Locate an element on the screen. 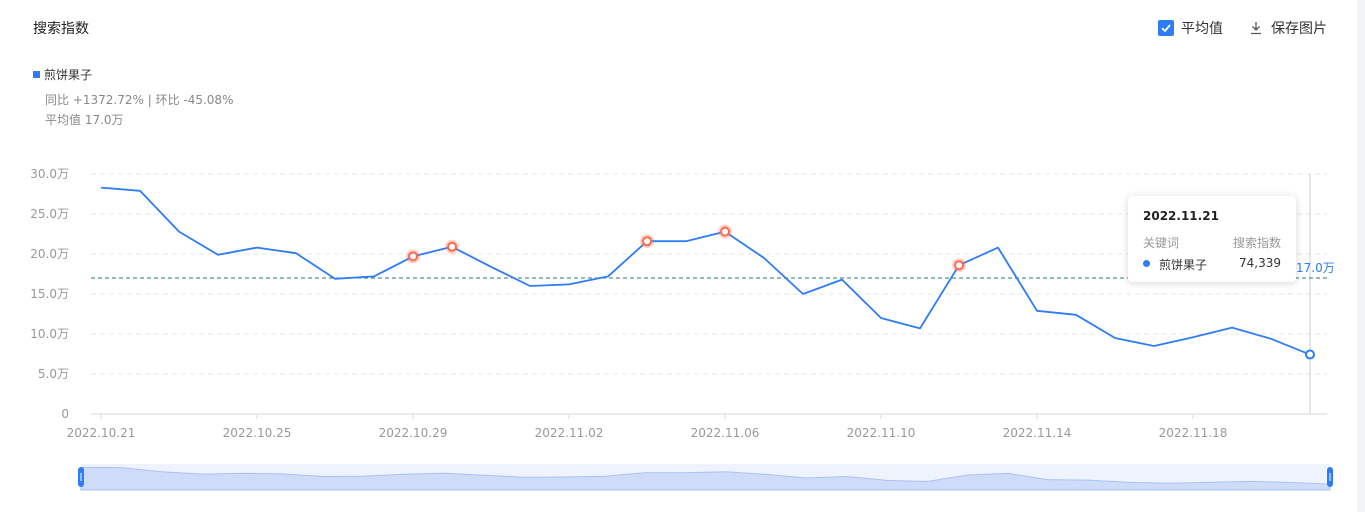  legend: 煎饼果子 is located at coordinates (62, 74).